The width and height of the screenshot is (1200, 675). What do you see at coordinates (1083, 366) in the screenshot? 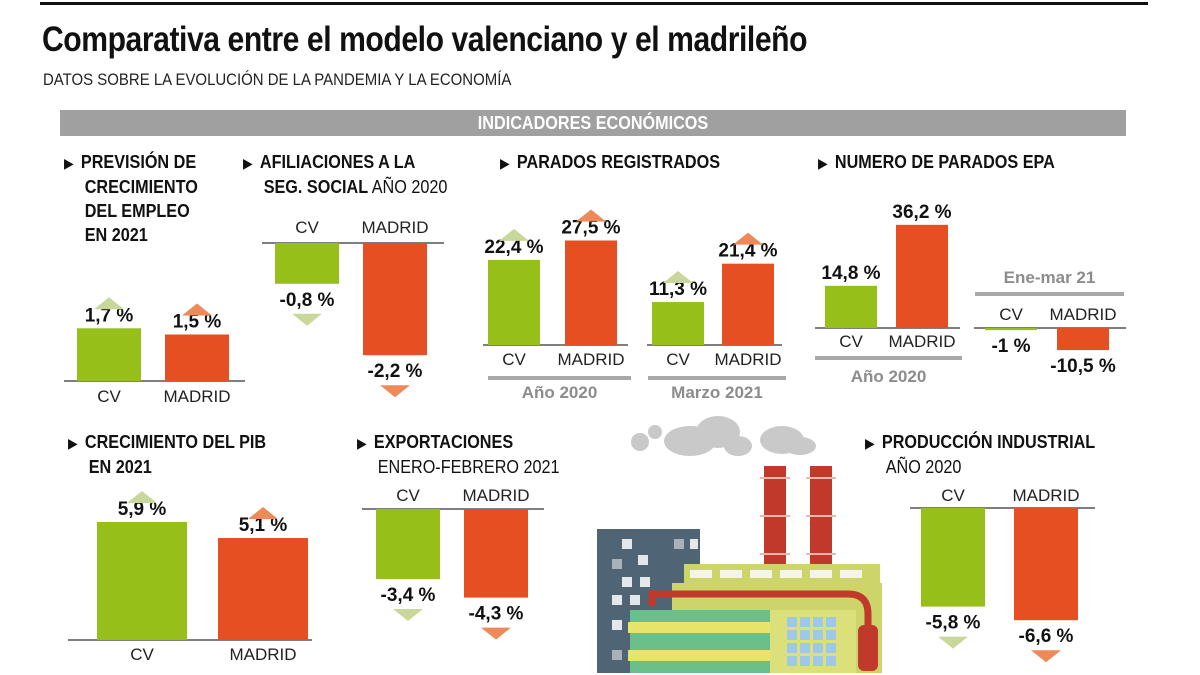
I see `value-label: -10,5 %` at bounding box center [1083, 366].